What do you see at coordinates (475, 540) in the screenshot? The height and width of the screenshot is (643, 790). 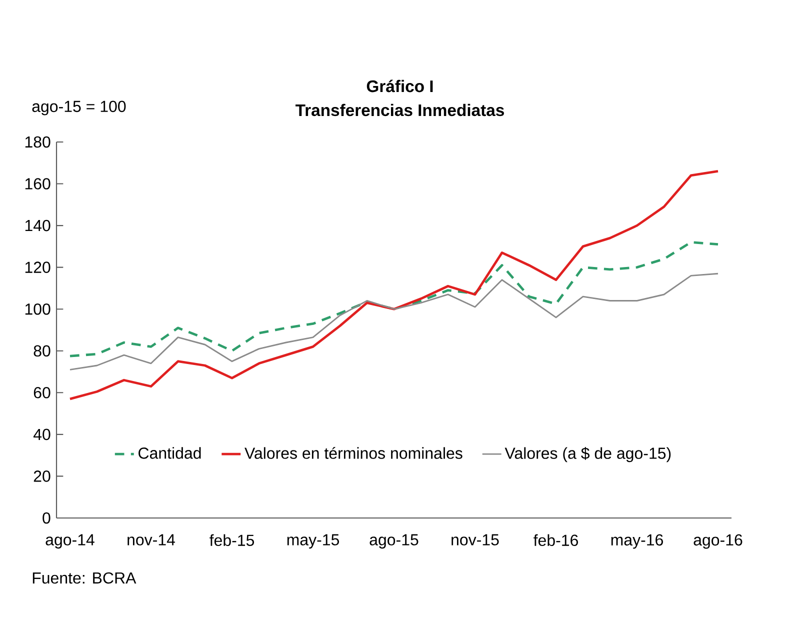 I see `x-tick-label: nov-15` at bounding box center [475, 540].